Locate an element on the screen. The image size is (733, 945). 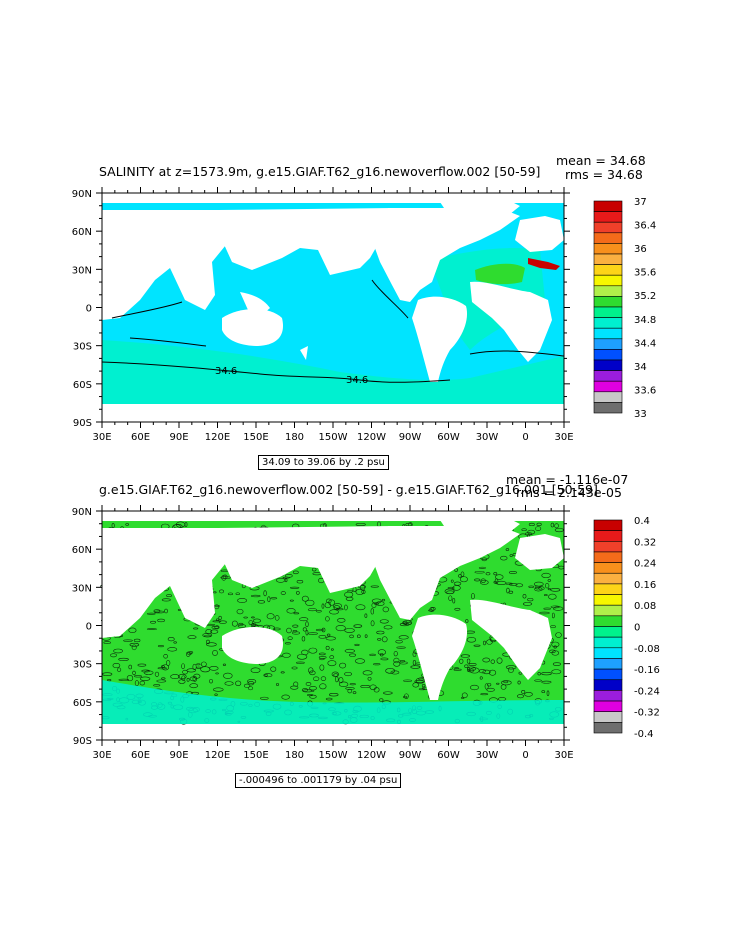
lon-label: 150E is located at coordinates (255, 755).